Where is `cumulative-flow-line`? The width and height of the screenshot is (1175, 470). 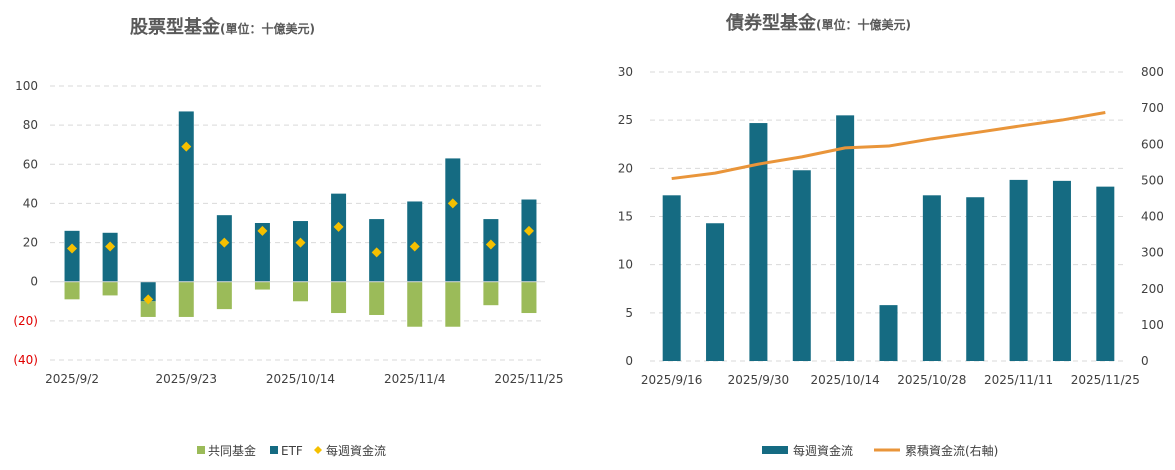
cumulative-flow-line is located at coordinates (888, 145).